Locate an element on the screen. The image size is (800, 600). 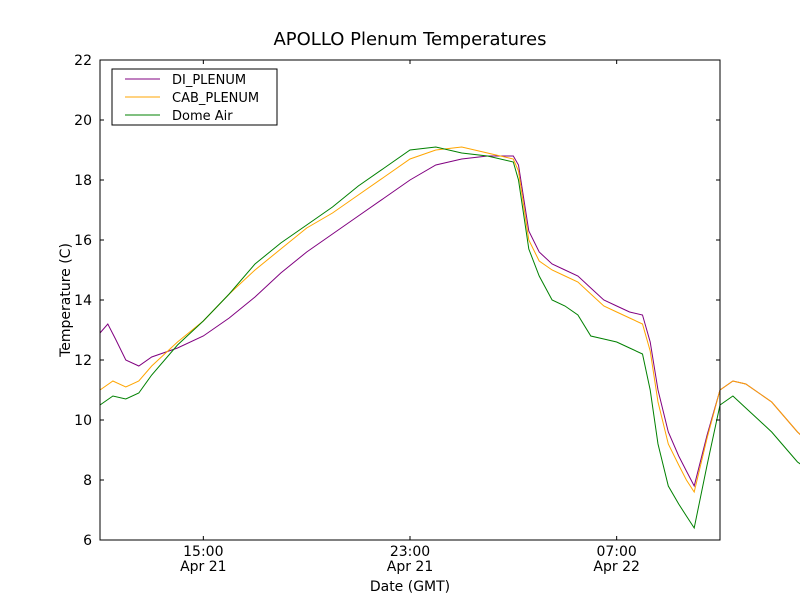
y-tick-label: 18 is located at coordinates (83, 181).